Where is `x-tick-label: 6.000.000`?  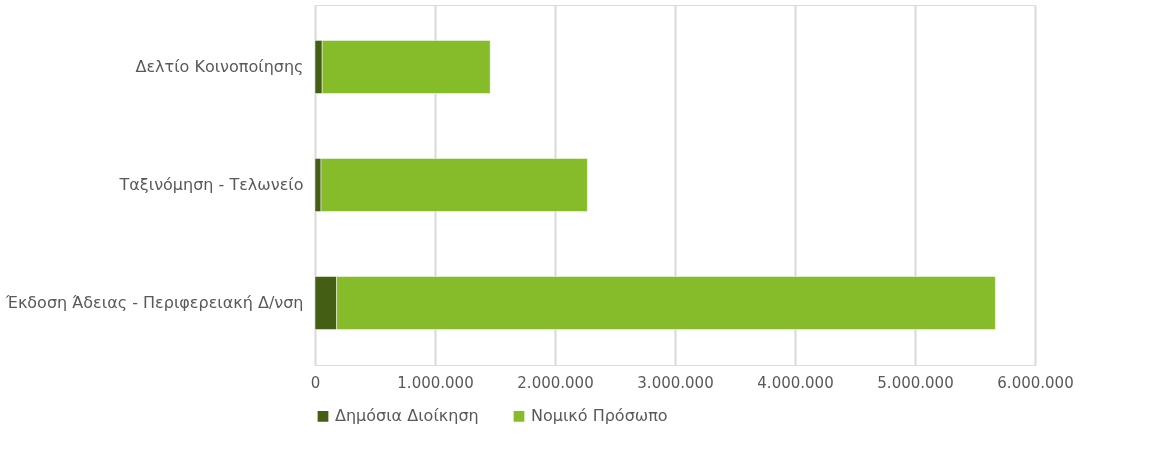
x-tick-label: 6.000.000 is located at coordinates (1035, 382).